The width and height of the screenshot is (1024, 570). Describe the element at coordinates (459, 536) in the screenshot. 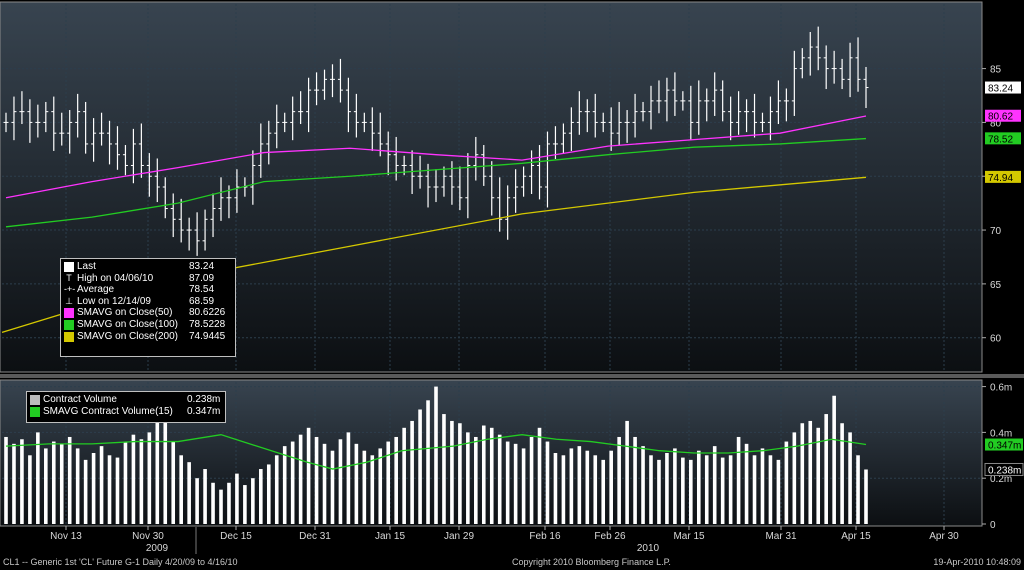

I see `x-tick-label: Jan 29` at that location.